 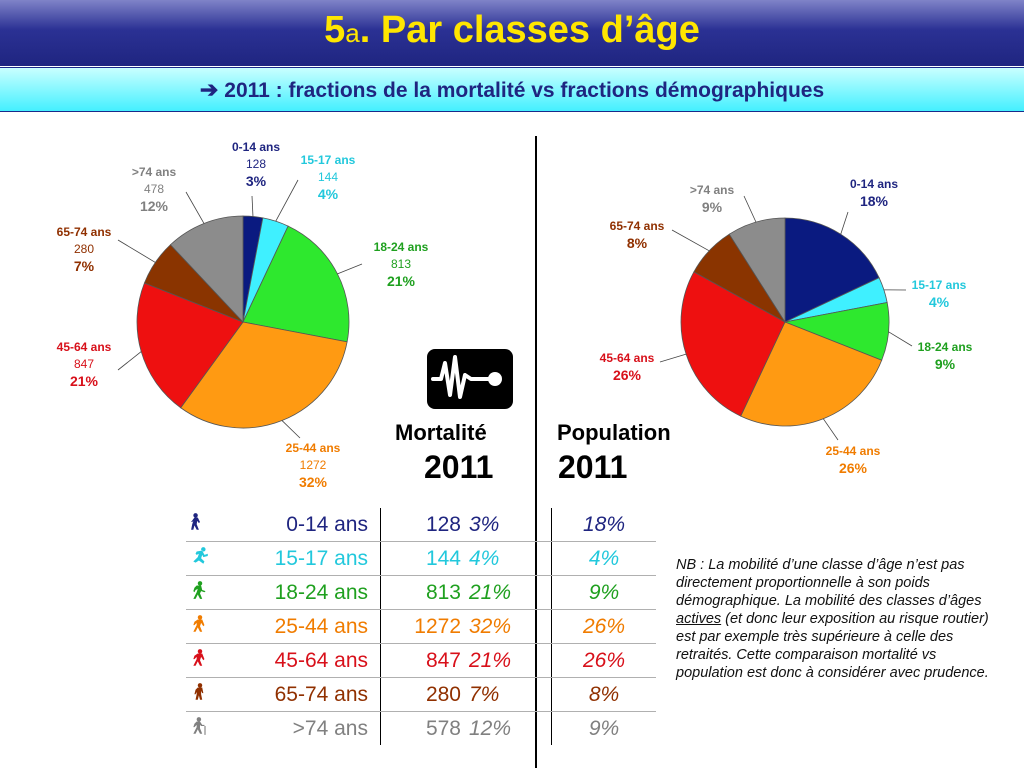 What do you see at coordinates (200, 694) in the screenshot?
I see `senior-walking-icon` at bounding box center [200, 694].